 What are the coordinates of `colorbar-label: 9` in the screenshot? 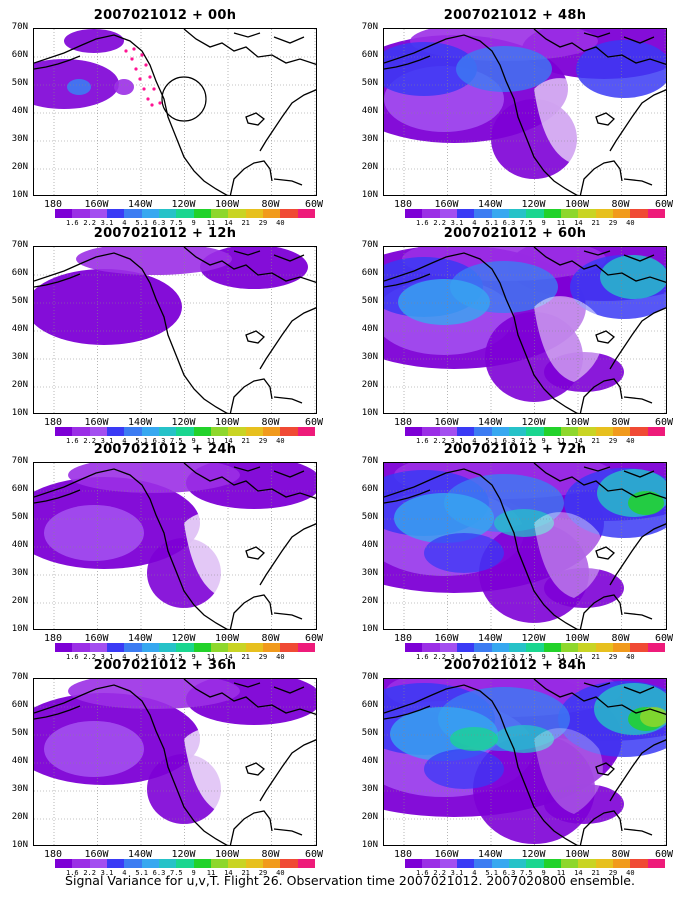 It's located at (543, 223).